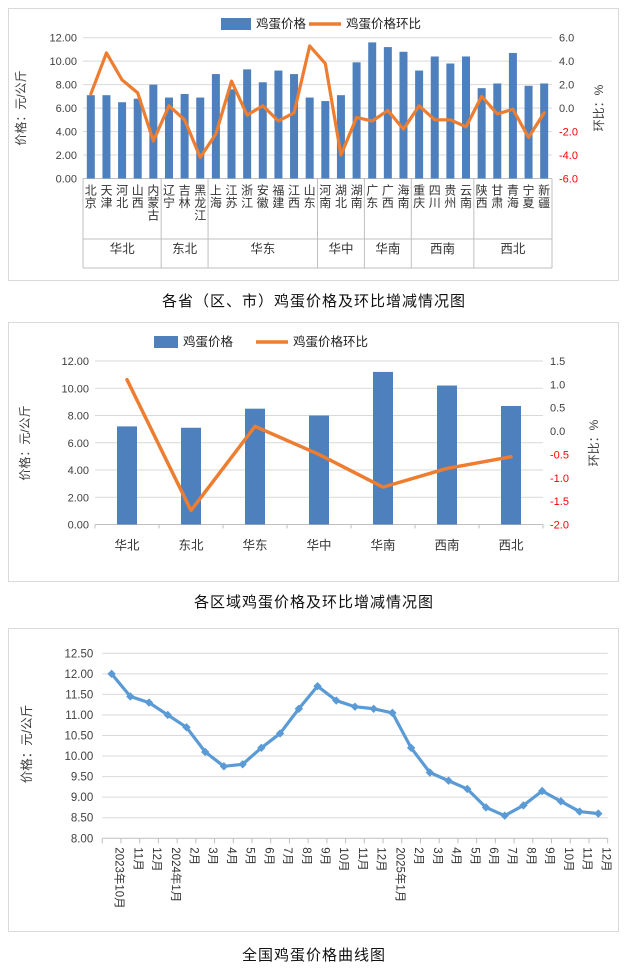 Image resolution: width=628 pixels, height=973 pixels. I want to click on y-axis-title: 价格：元/公斤, so click(26, 744).